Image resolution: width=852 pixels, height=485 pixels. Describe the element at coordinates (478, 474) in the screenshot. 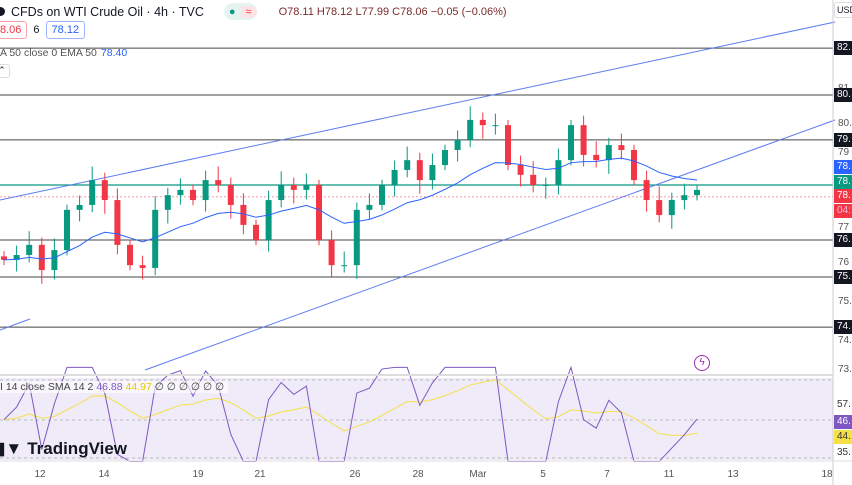

I see `time-tick-label: Mar` at that location.